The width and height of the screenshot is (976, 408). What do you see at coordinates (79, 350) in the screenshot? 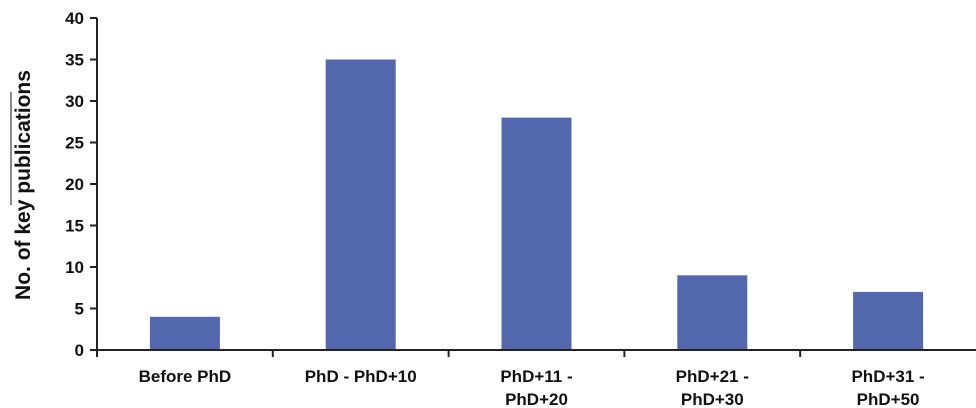
I see `y-tick-label: 0` at bounding box center [79, 350].